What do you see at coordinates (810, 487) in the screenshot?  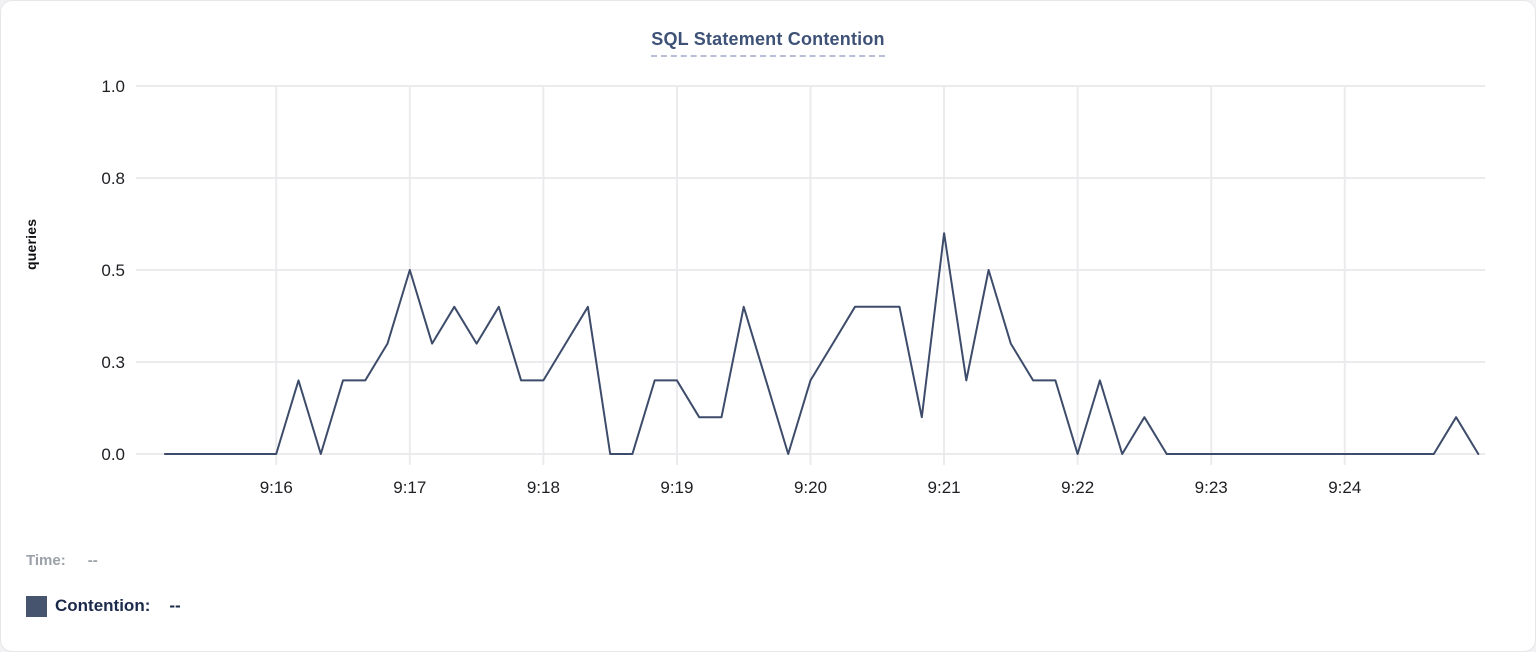 I see `x-tick-label: 9:20` at bounding box center [810, 487].